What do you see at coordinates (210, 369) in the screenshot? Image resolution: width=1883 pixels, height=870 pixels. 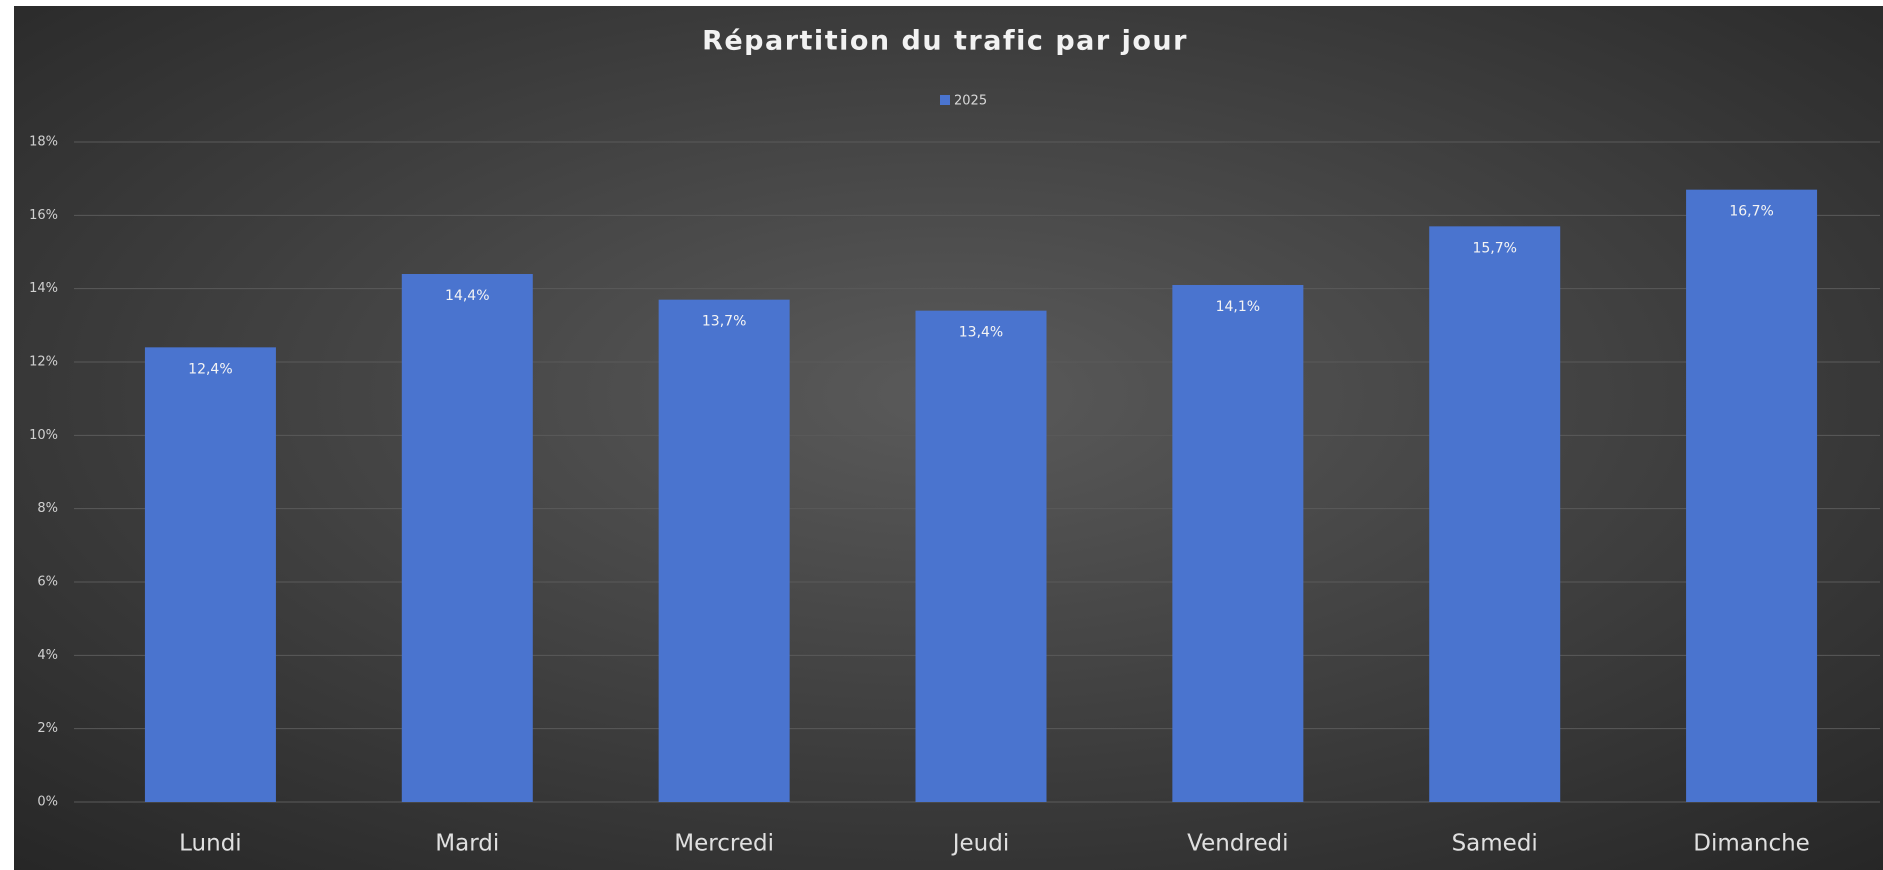 I see `data-label: 12,4%` at bounding box center [210, 369].